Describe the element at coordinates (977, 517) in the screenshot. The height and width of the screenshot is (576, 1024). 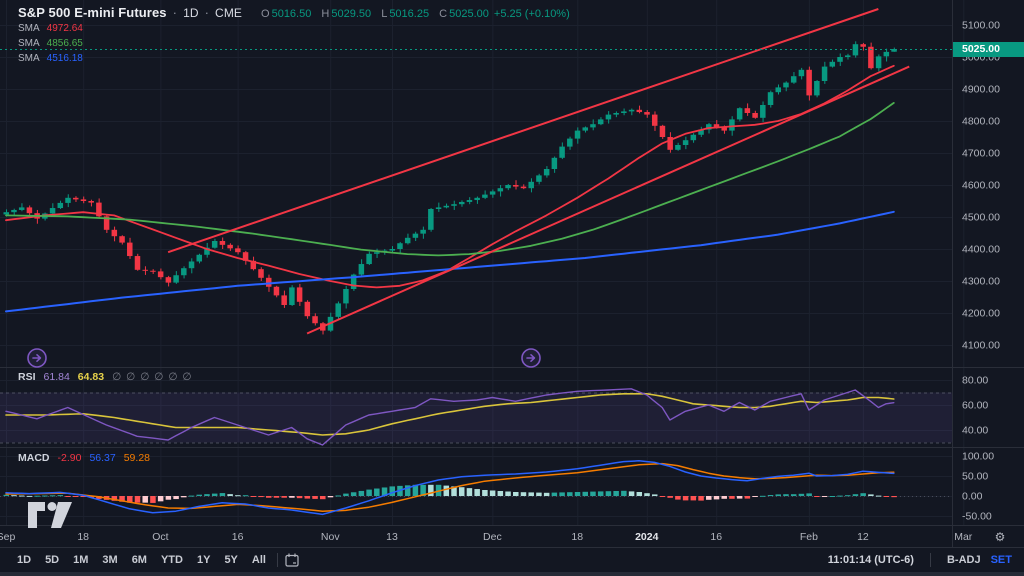
I see `svg-text: -50.00` at that location.